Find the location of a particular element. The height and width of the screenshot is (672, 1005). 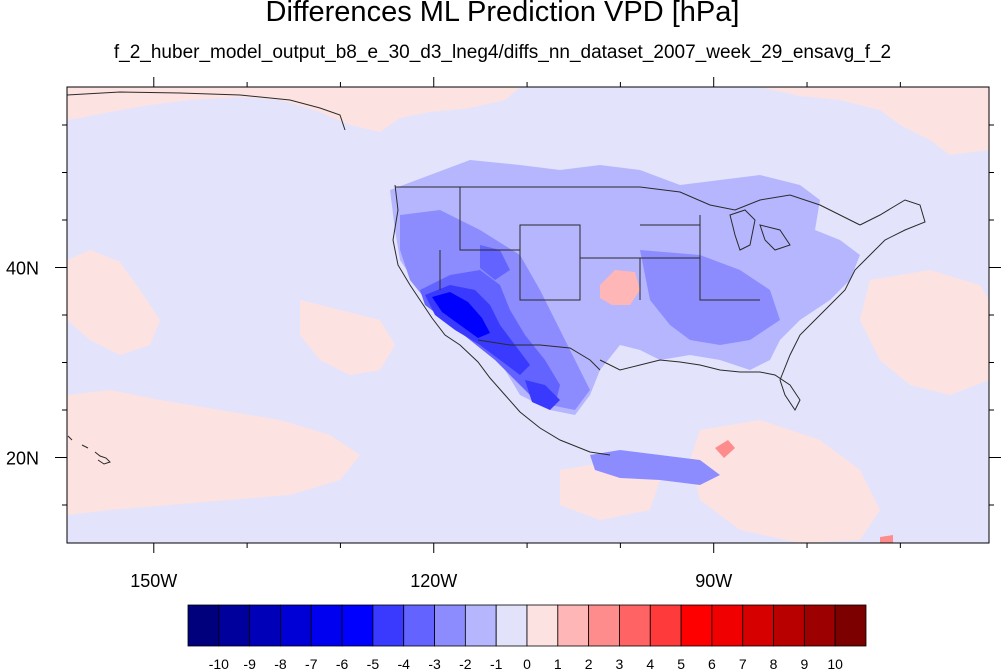

atlantic-coastline is located at coordinates (852, 290).